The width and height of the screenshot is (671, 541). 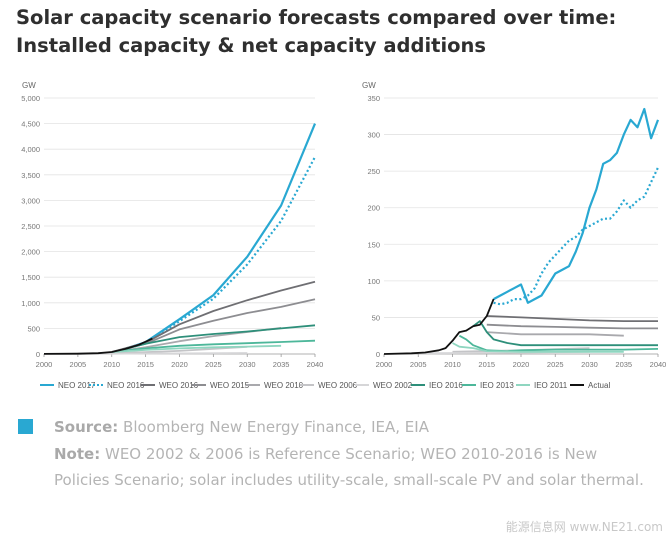 What do you see at coordinates (145, 364) in the screenshot?
I see `chart1-xtick-label: 2015` at bounding box center [145, 364].